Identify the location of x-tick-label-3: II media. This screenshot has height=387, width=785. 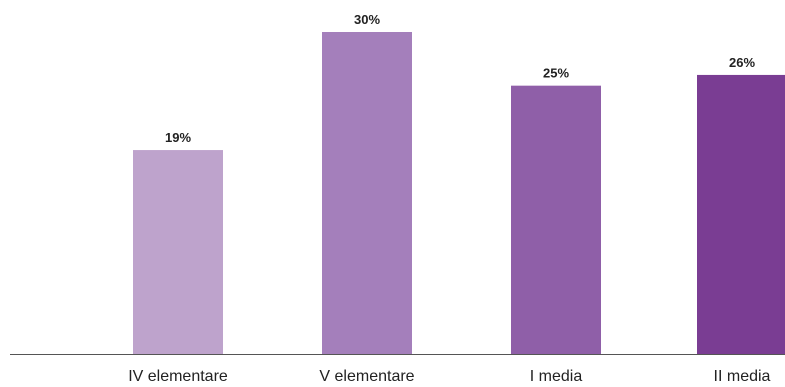
(742, 376).